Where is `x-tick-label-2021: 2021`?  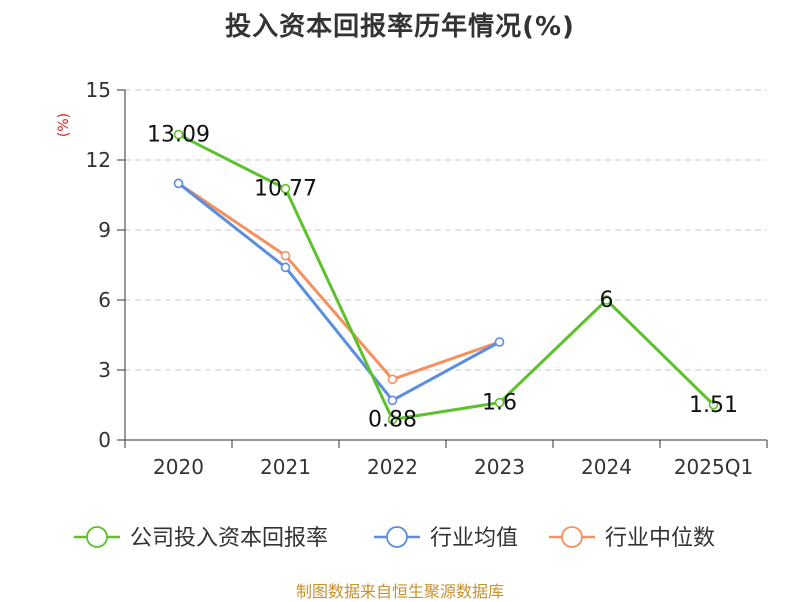
x-tick-label-2021: 2021 is located at coordinates (285, 467).